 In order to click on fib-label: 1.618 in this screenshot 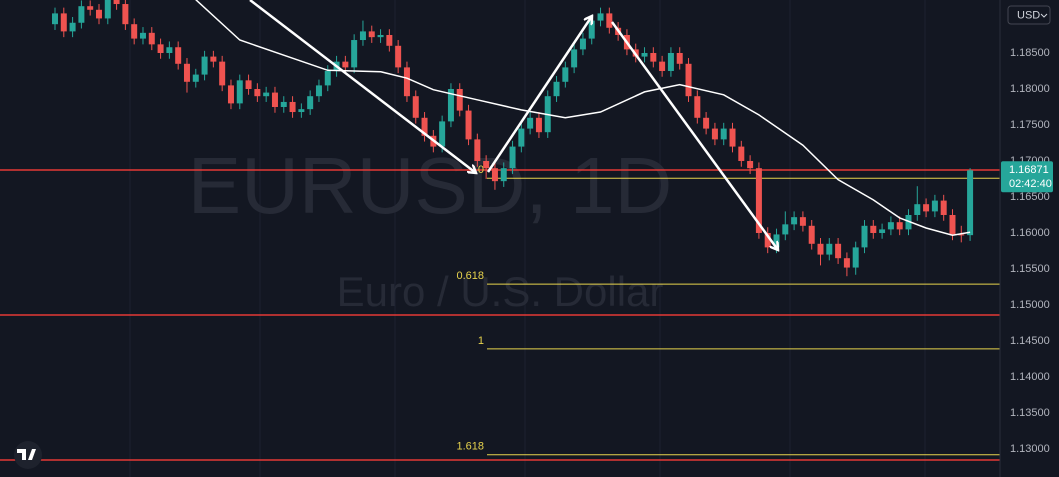, I will do `click(470, 447)`.